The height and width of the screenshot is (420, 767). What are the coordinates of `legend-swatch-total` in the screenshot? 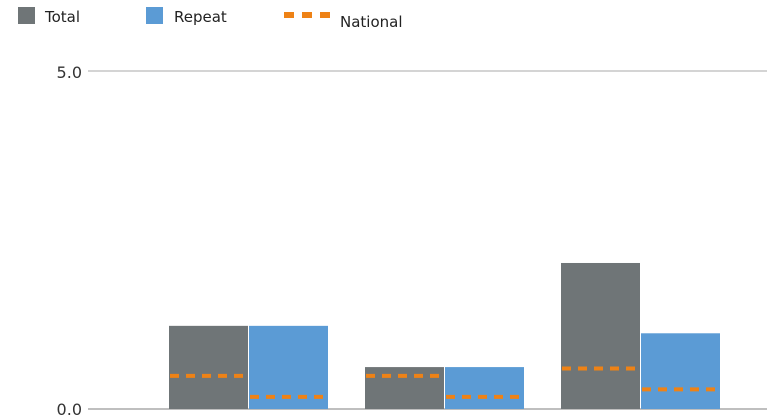 It's located at (26, 15).